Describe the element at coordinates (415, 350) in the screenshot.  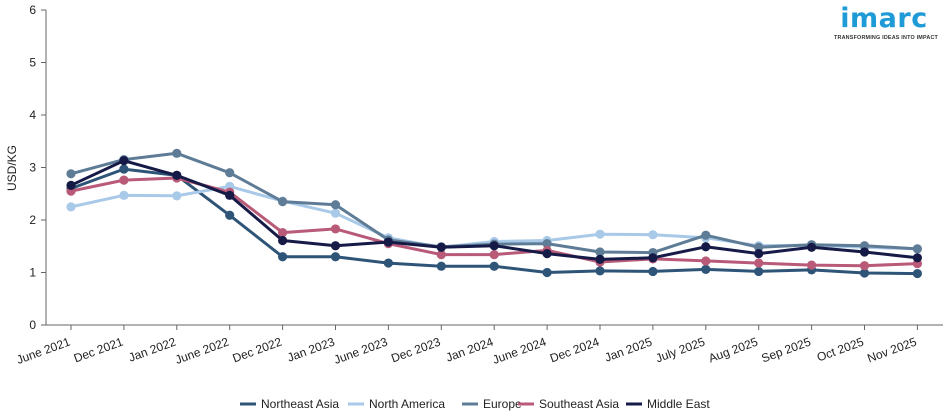
I see `x-tick-label: Dec 2023` at that location.